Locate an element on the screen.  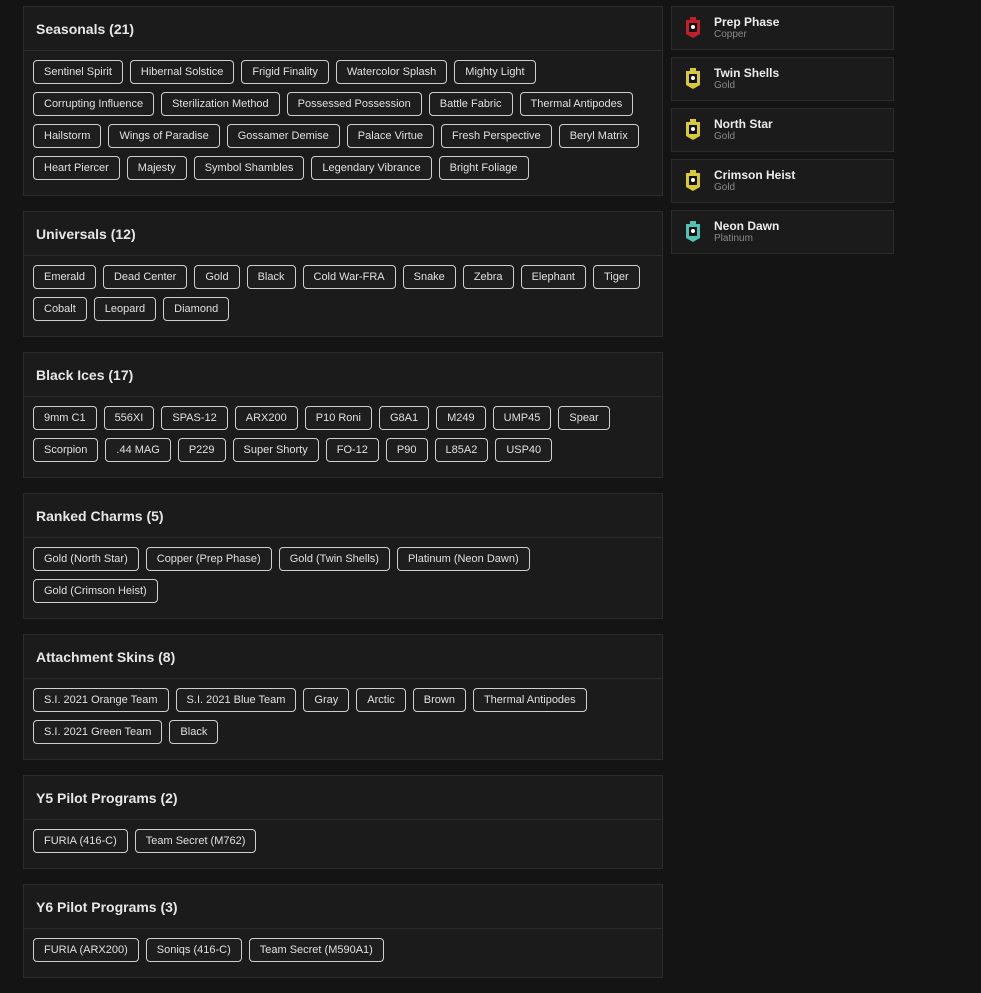
charm-text: Crimson Heist Gold is located at coordinates (755, 180).